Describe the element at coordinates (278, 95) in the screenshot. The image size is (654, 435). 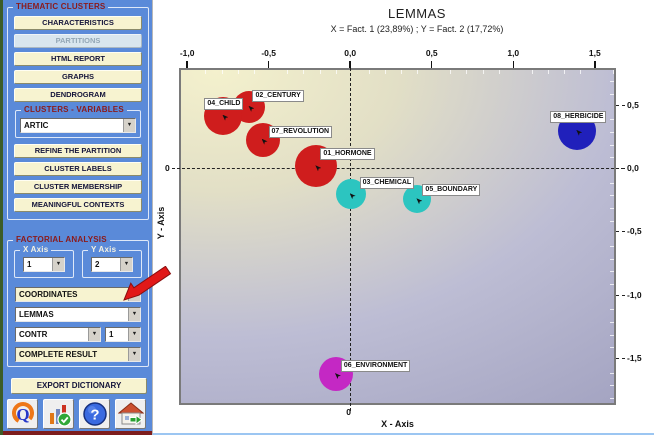
I see `bubble-label: 02_CENTURY` at that location.